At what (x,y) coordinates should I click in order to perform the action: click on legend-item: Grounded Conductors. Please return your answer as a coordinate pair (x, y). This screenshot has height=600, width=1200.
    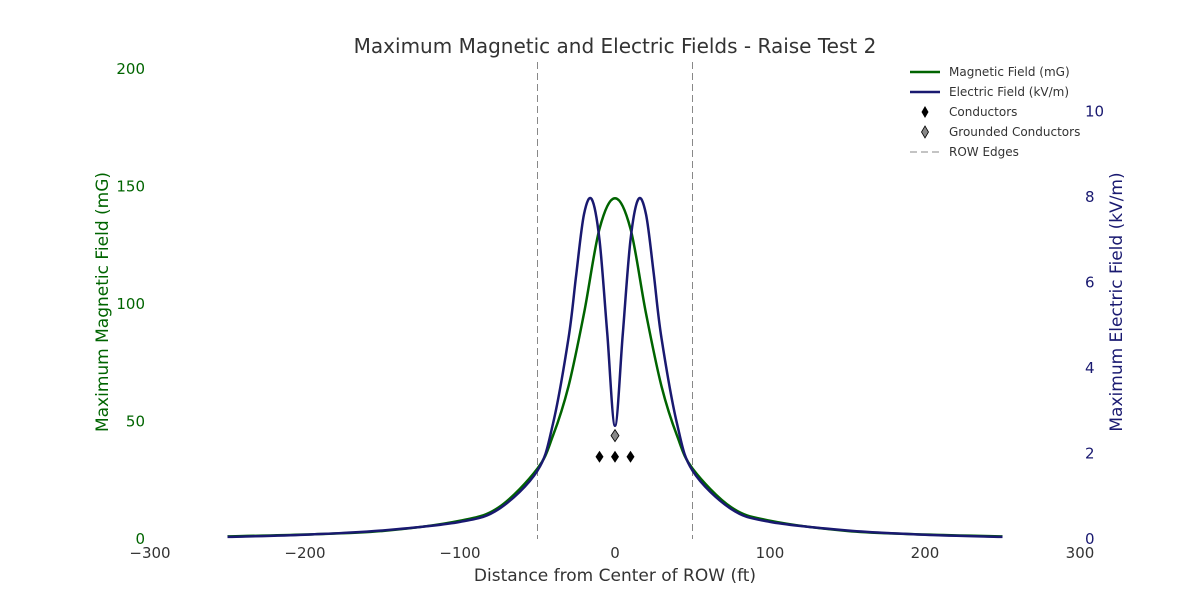
    Looking at the image, I should click on (1000, 132).